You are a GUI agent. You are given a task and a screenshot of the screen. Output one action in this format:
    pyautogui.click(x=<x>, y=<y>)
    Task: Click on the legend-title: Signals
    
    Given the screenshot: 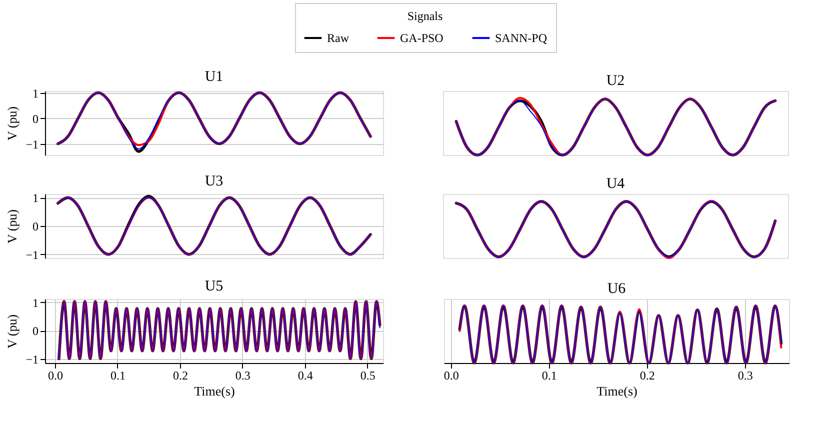 What is the action you would take?
    pyautogui.click(x=425, y=16)
    